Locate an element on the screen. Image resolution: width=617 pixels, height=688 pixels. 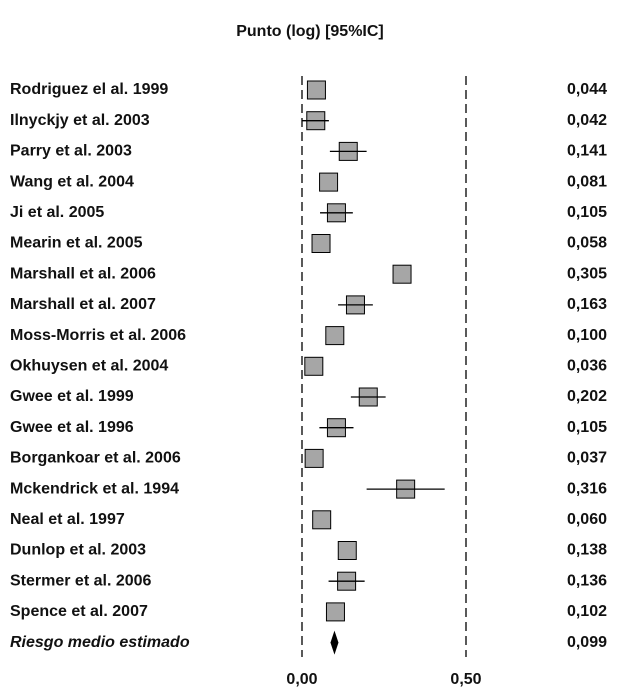
x-tick-label: 0,50 is located at coordinates (465, 679).